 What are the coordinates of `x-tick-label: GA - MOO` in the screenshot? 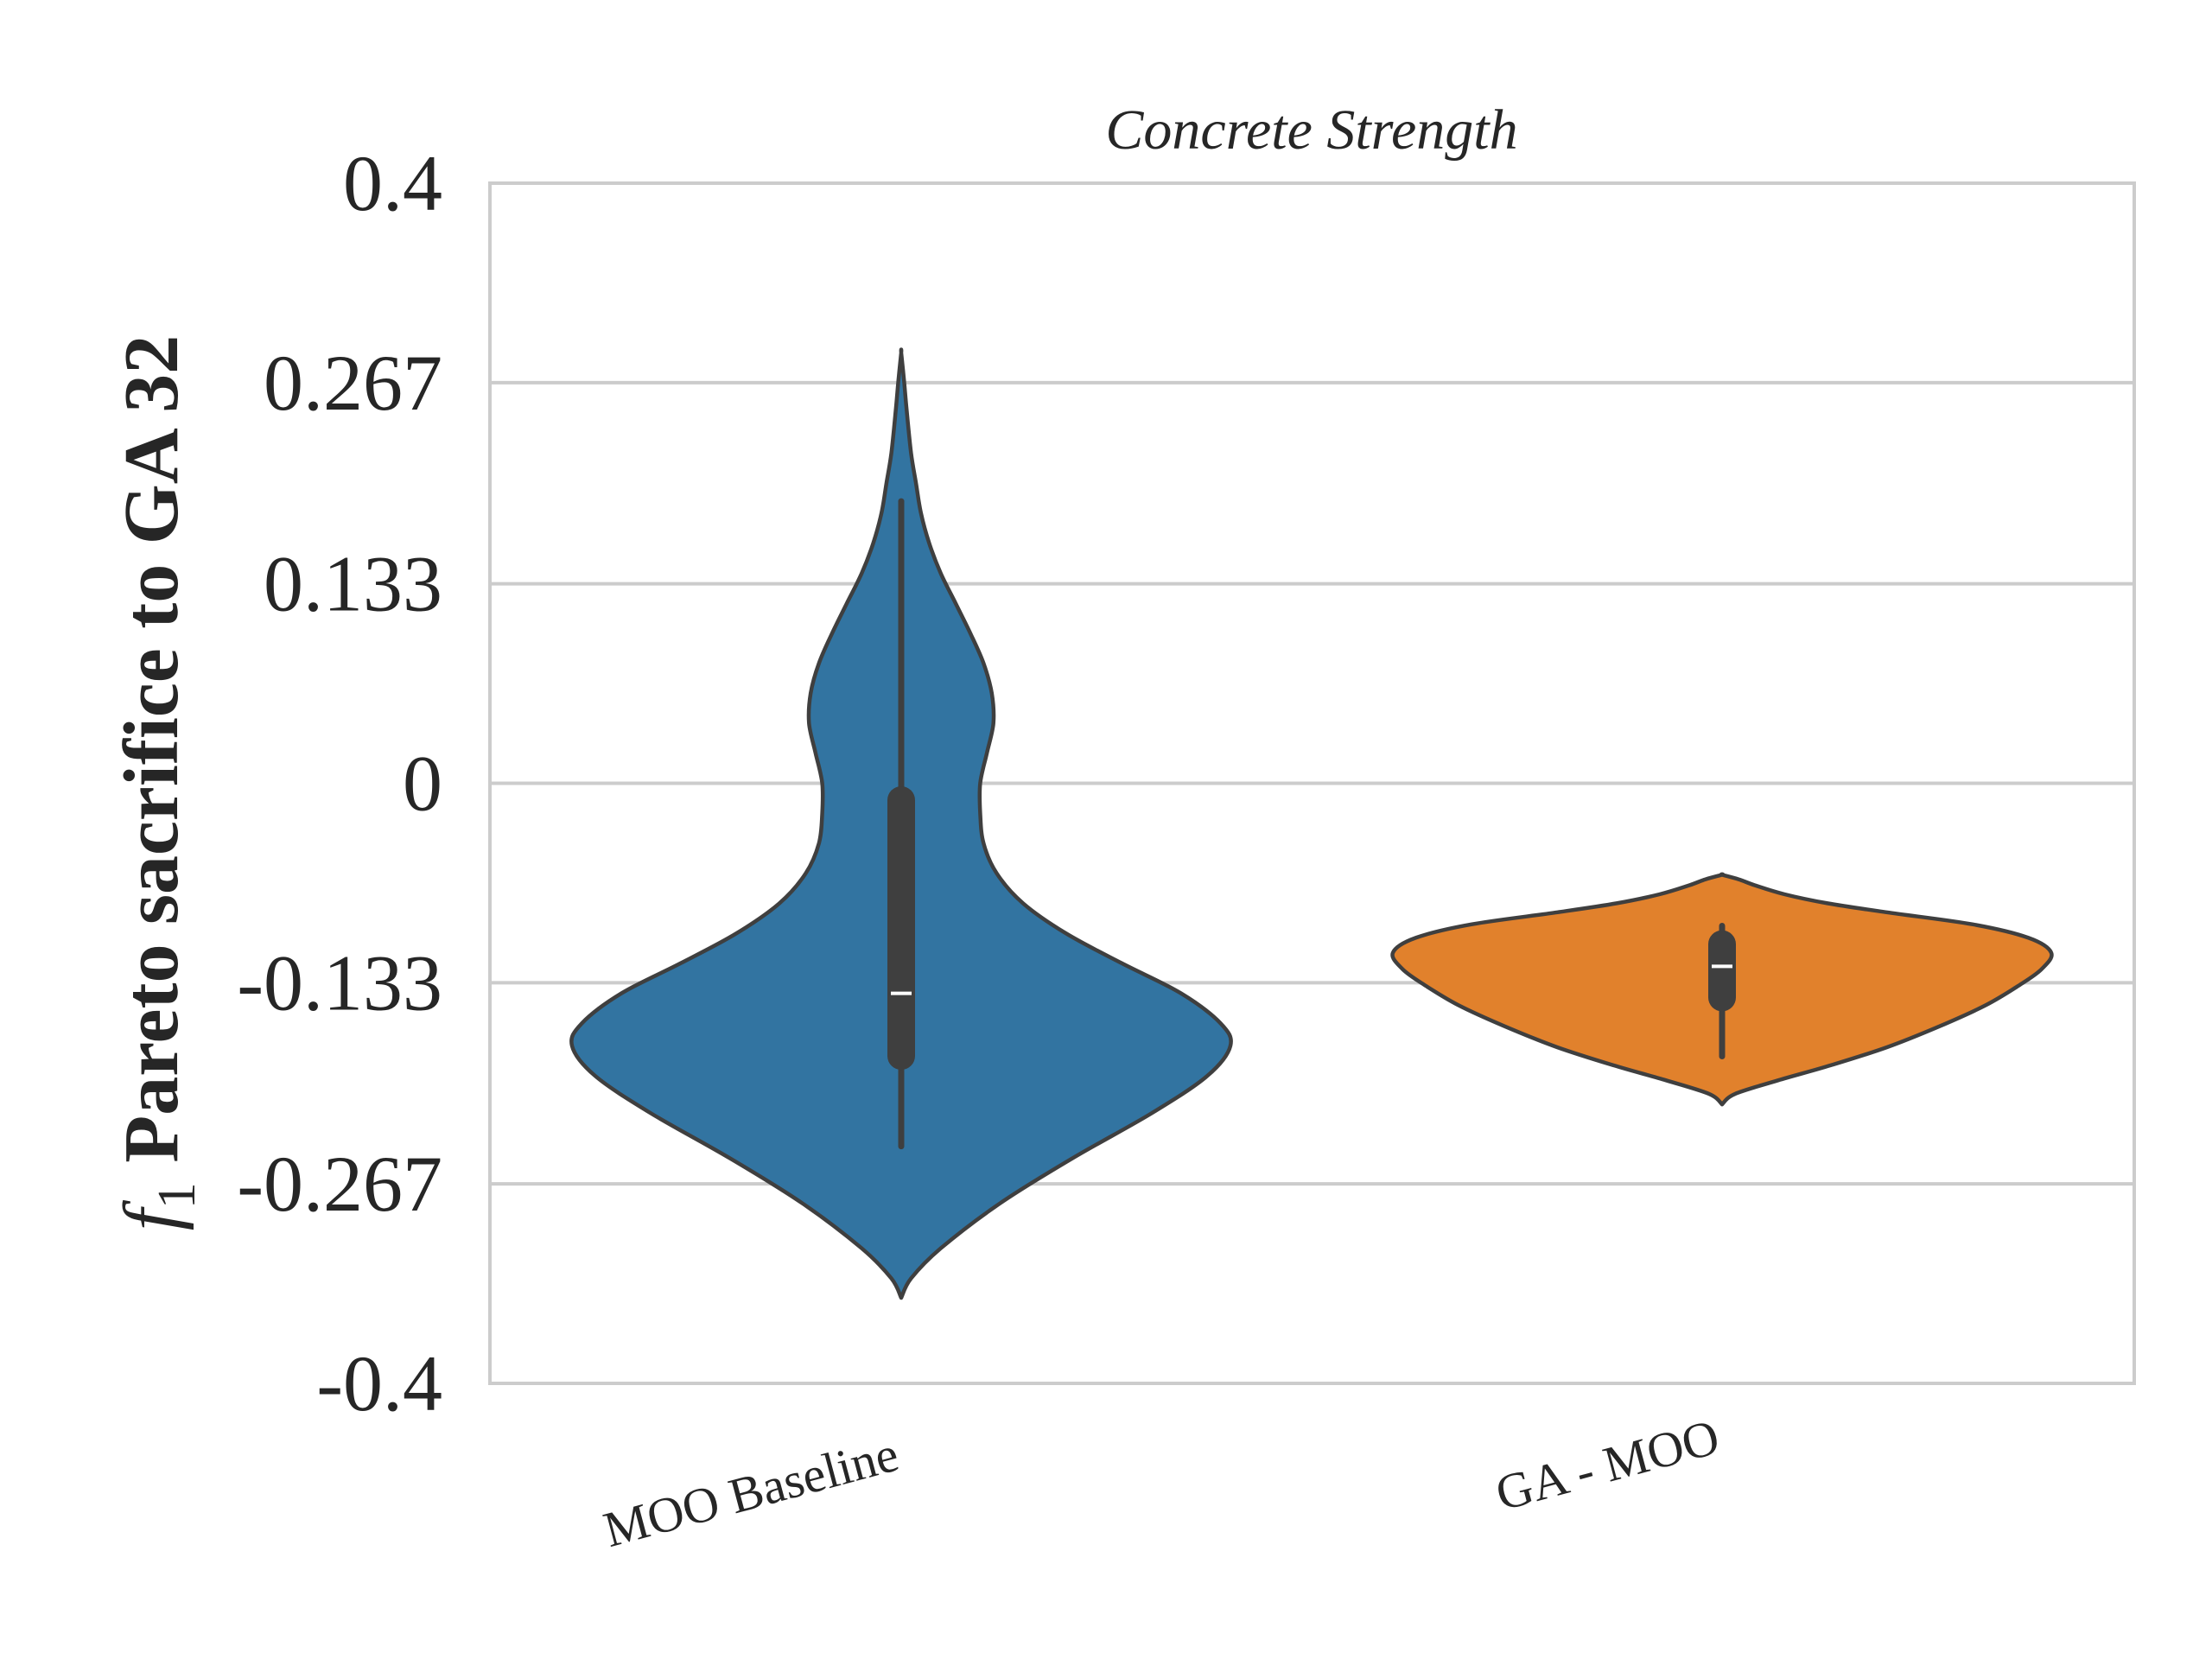 It's located at (1607, 1465).